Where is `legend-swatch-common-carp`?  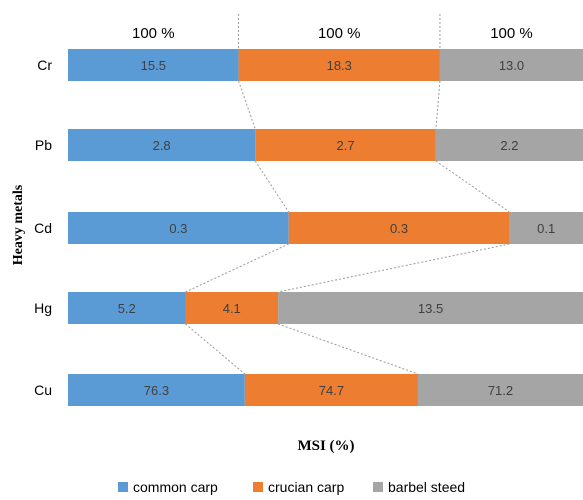 legend-swatch-common-carp is located at coordinates (123, 487).